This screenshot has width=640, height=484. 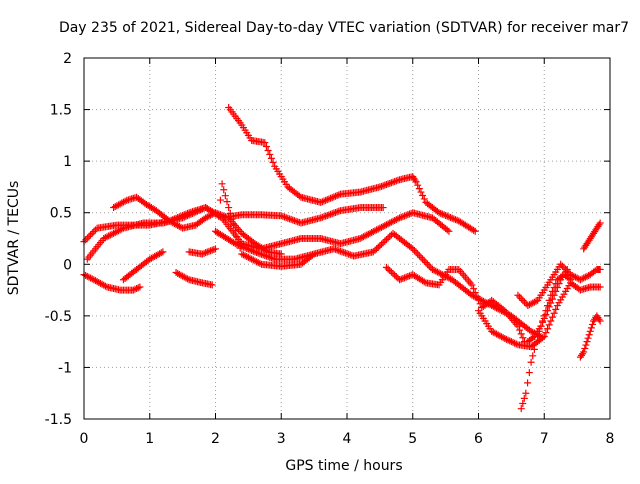 I want to click on y-tick-label: 1, so click(x=67, y=162).